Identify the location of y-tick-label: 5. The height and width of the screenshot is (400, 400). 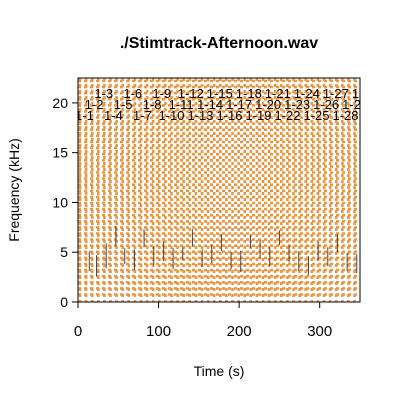
(64, 252).